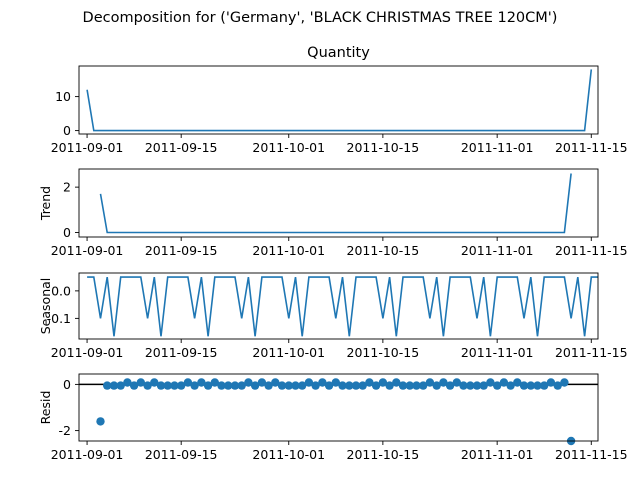 This screenshot has height=485, width=640. I want to click on resid-ylabel: Resid, so click(45, 408).